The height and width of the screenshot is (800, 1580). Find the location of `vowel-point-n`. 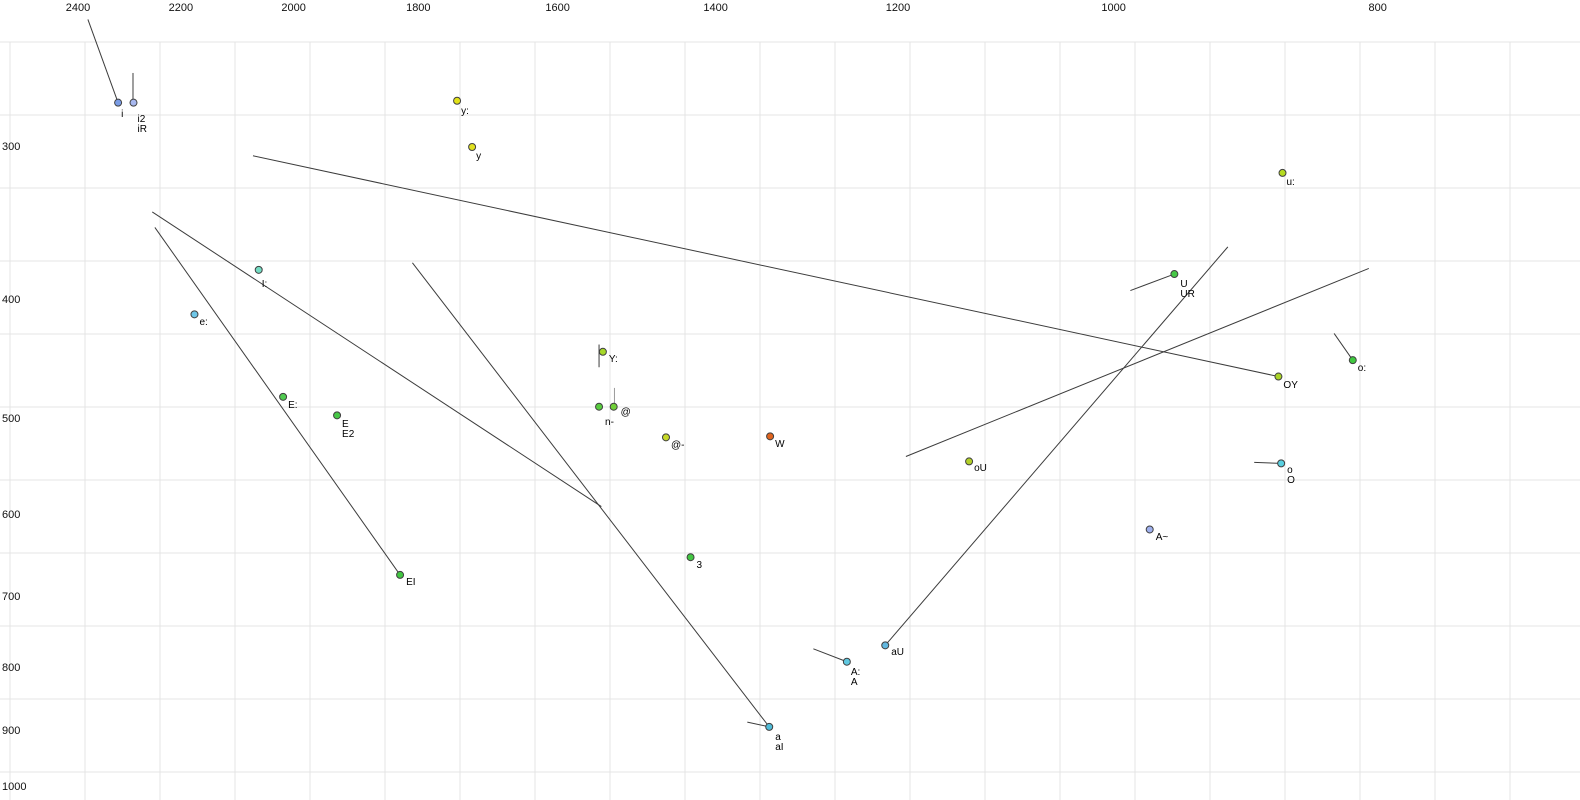

vowel-point-n is located at coordinates (599, 406).